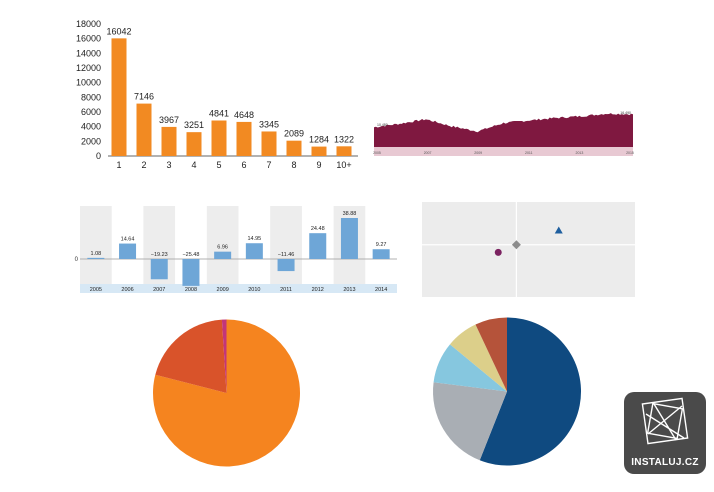 The height and width of the screenshot is (492, 714). What do you see at coordinates (88, 53) in the screenshot?
I see `chart-1-y-tick-label: 14000` at bounding box center [88, 53].